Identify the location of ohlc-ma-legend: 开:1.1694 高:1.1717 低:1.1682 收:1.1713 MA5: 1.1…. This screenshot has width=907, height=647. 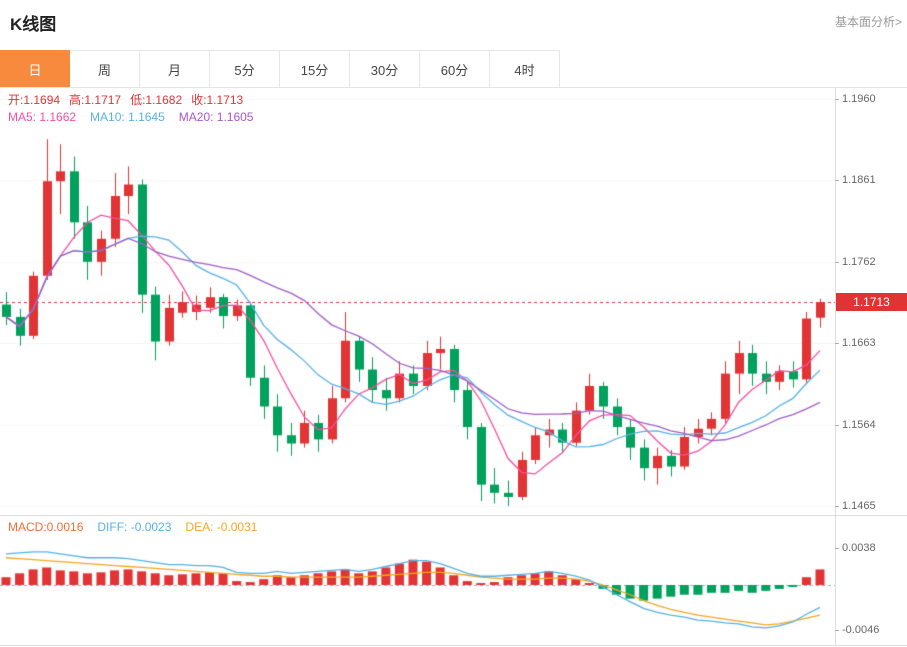
(137, 109).